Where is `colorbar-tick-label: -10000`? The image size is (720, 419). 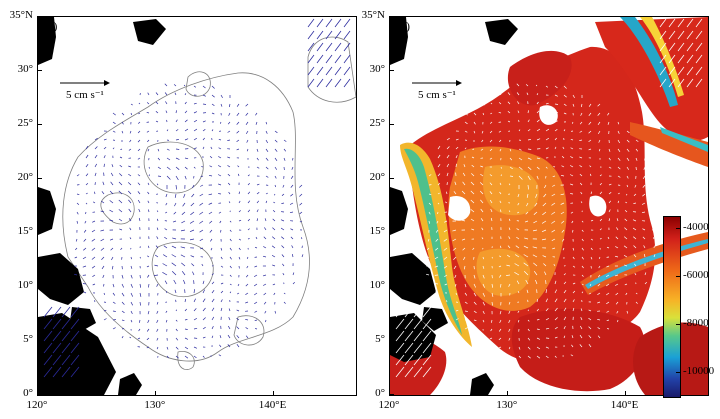 colorbar-tick-label: -10000 is located at coordinates (699, 371).